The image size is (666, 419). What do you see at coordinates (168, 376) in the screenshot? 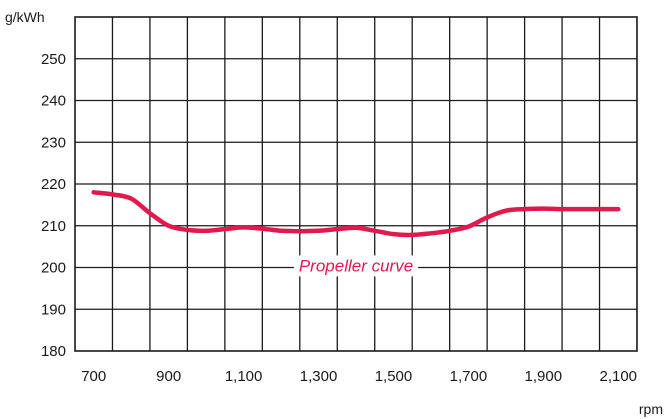
I see `x-tick-label: 900` at bounding box center [168, 376].